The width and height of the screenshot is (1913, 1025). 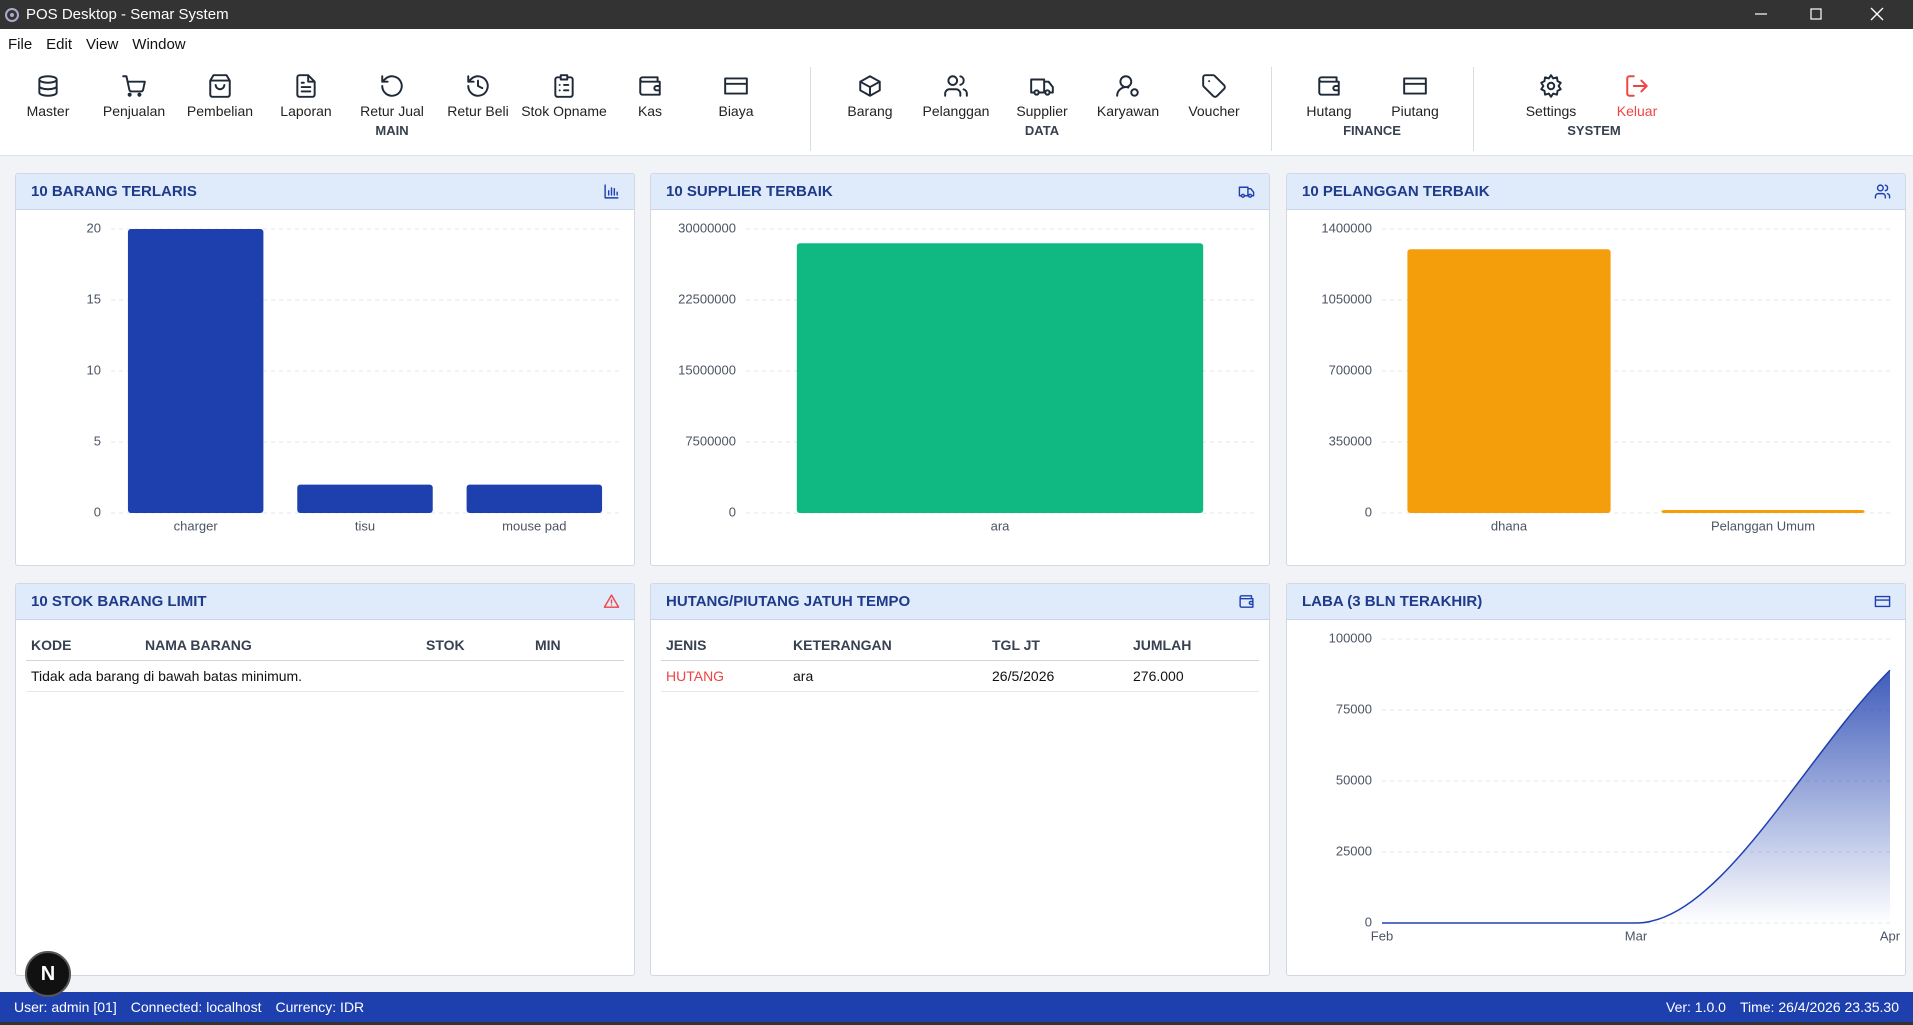 I want to click on toolbar-button: Penjualan, so click(x=134, y=90).